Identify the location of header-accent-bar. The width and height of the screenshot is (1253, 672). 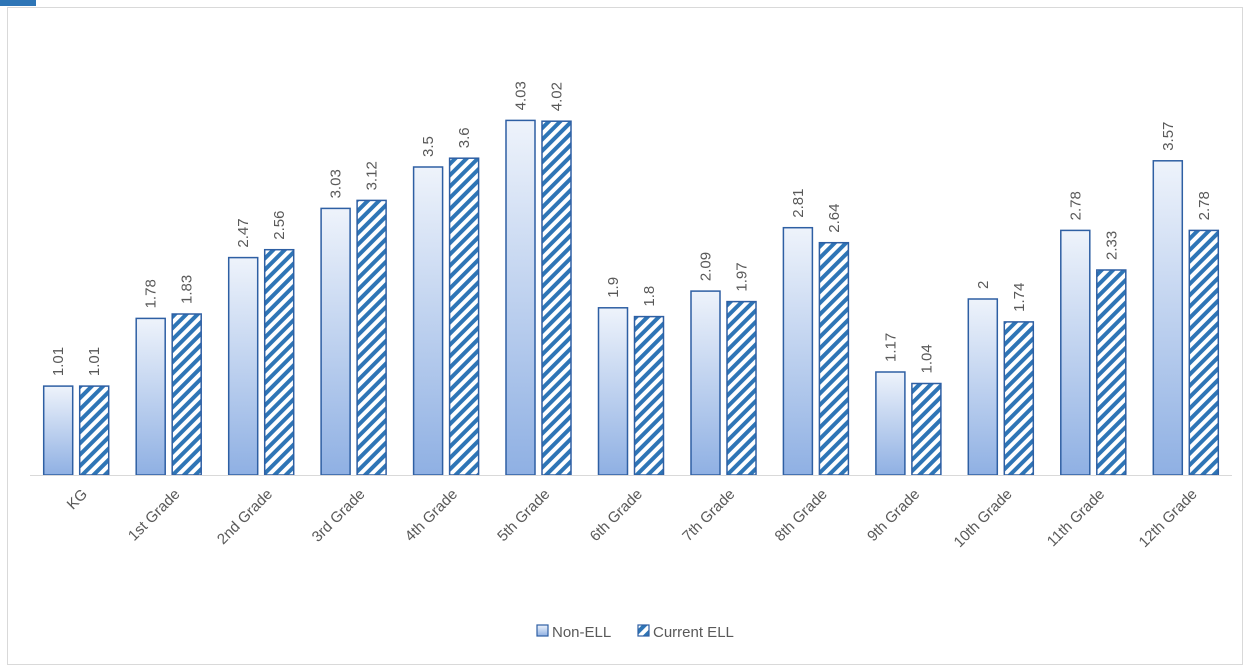
(18, 3).